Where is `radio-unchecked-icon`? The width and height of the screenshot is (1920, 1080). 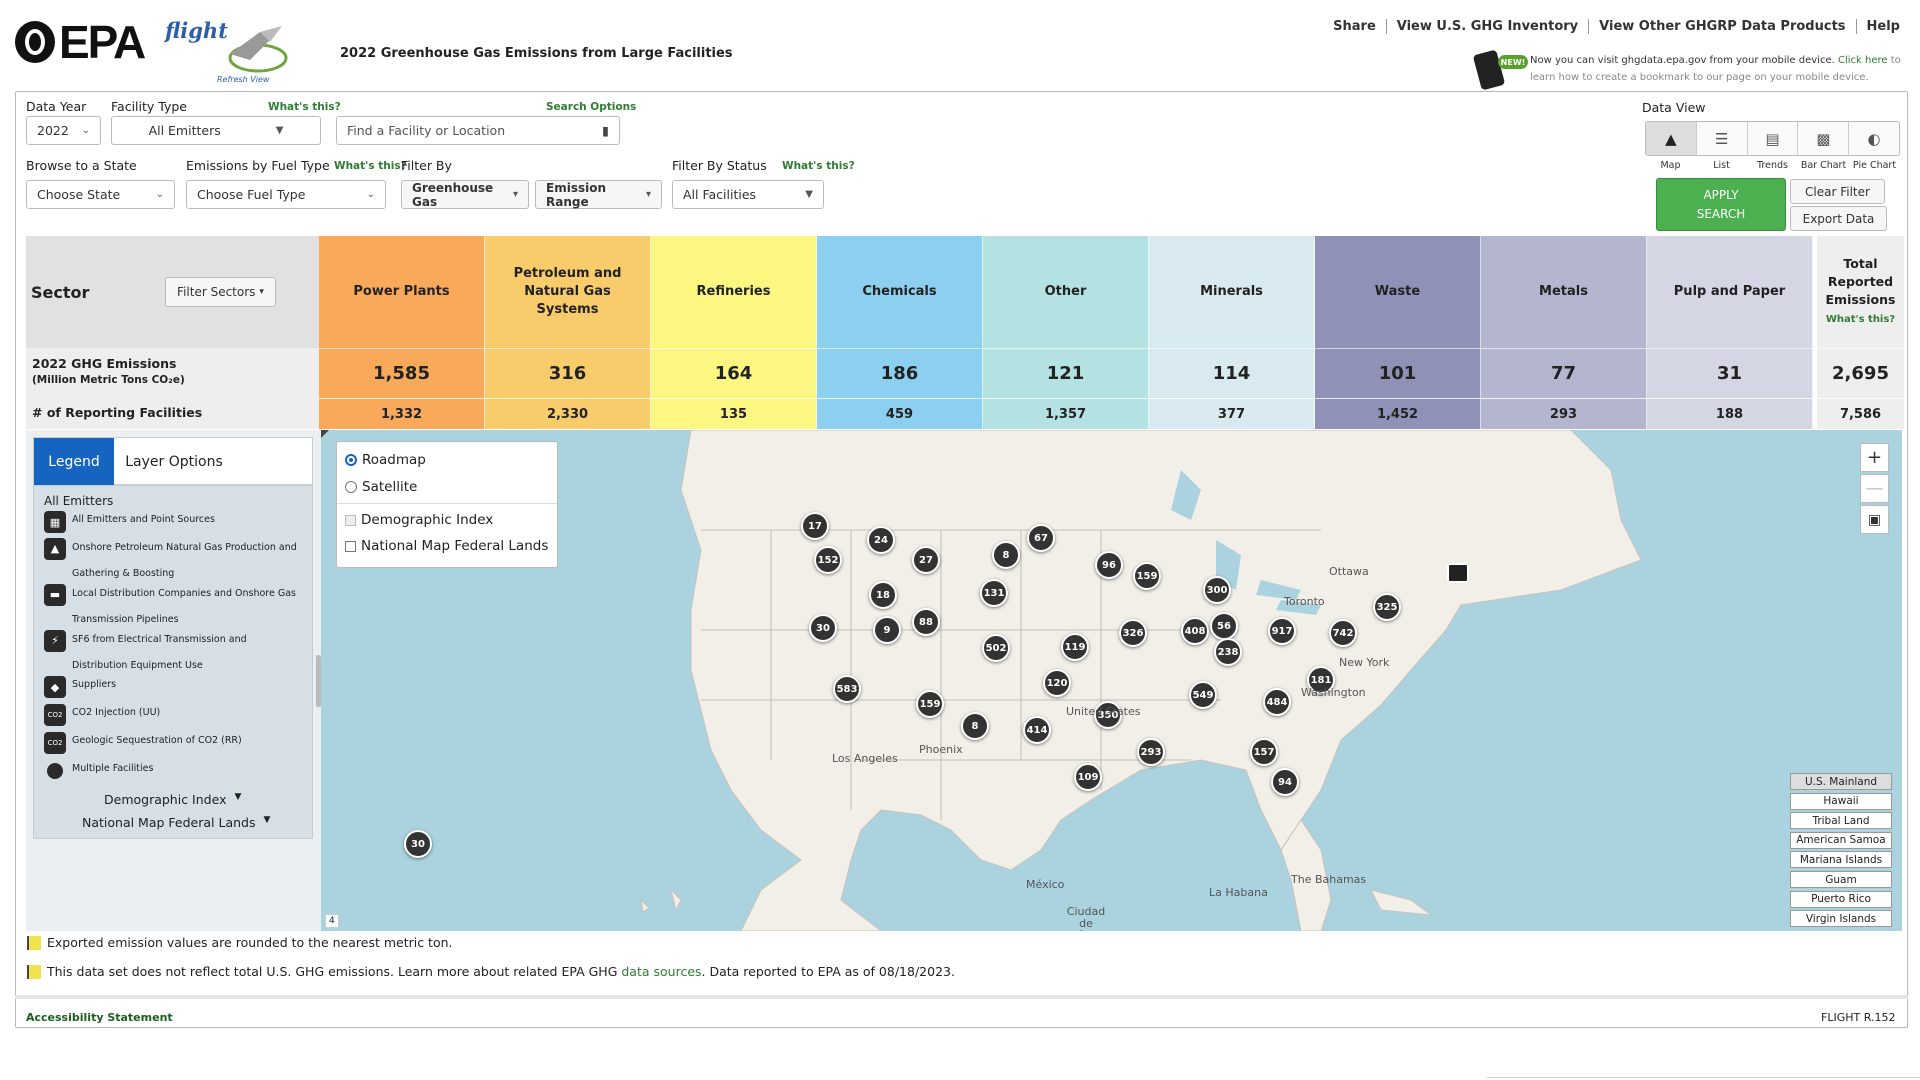
radio-unchecked-icon is located at coordinates (351, 487).